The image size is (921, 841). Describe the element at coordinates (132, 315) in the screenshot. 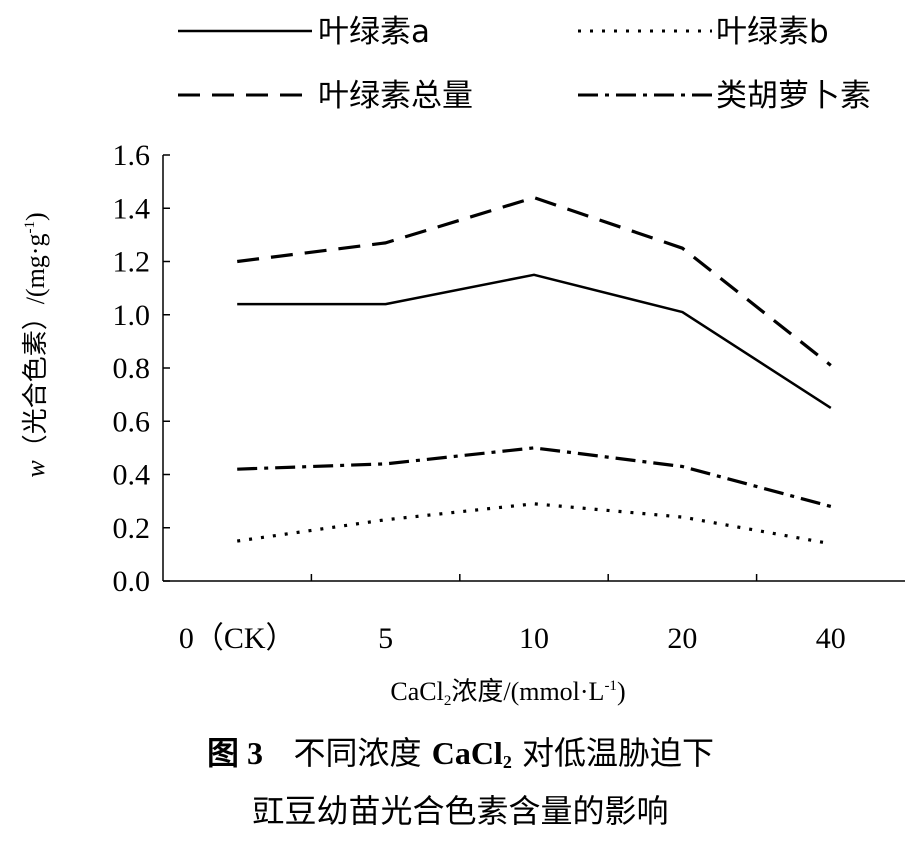

I see `y-tick-label: 1.0` at that location.